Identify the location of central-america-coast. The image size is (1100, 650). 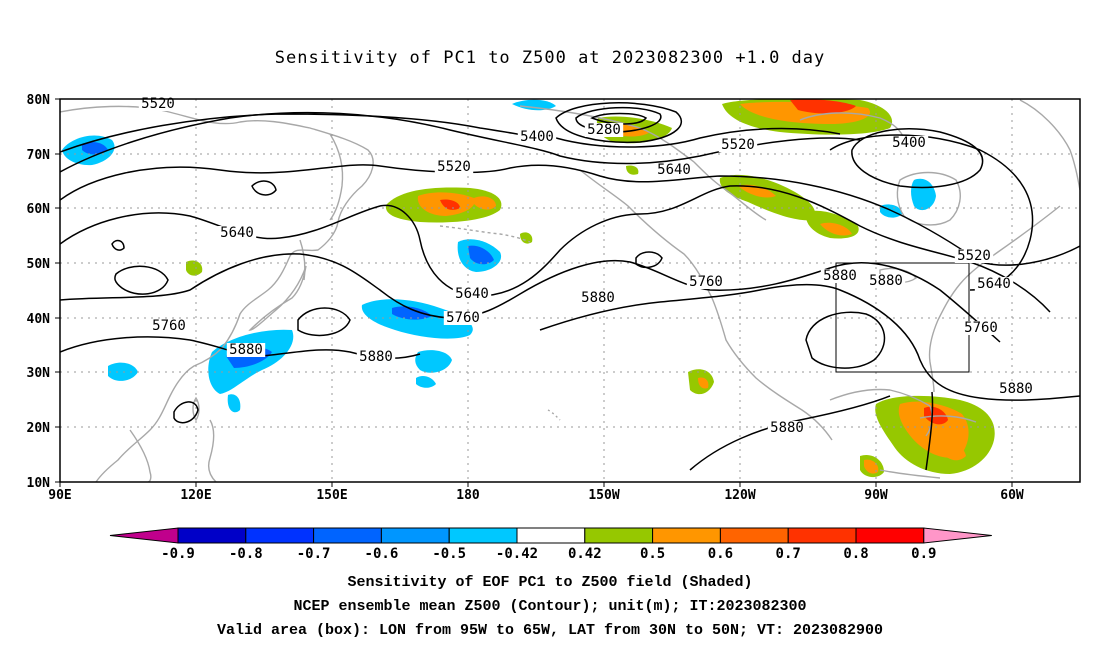
(910, 474).